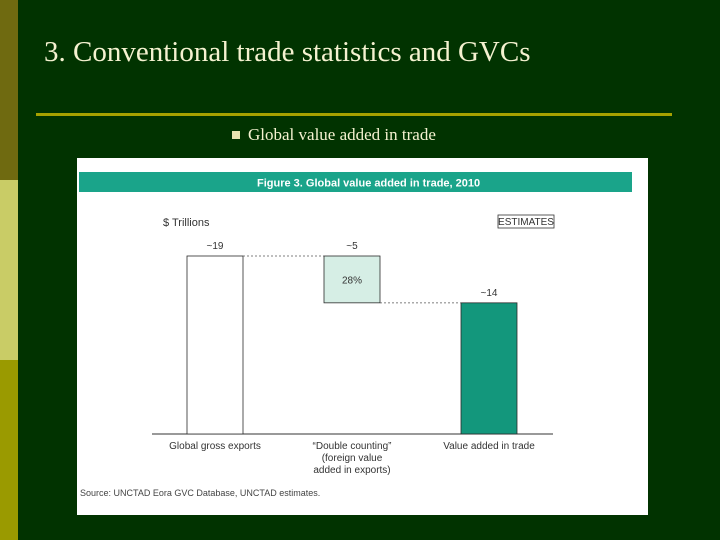 The height and width of the screenshot is (540, 720). I want to click on bullet-text: Global value added in trade, so click(342, 134).